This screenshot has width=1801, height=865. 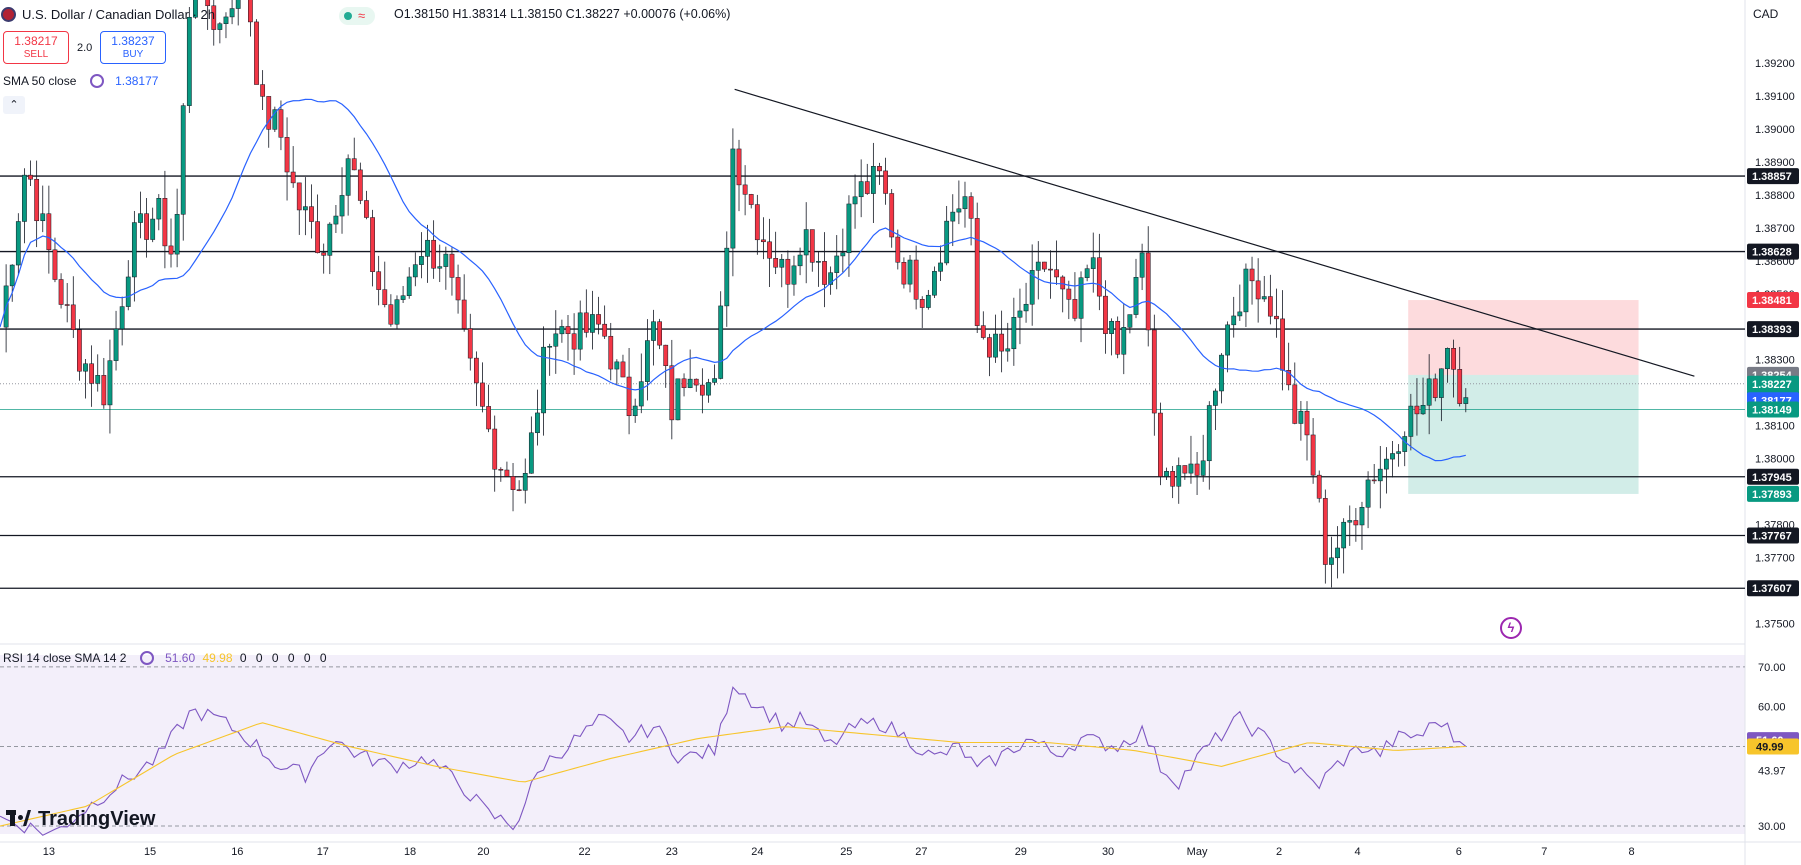 I want to click on rsi-settings-icon, so click(x=146, y=658).